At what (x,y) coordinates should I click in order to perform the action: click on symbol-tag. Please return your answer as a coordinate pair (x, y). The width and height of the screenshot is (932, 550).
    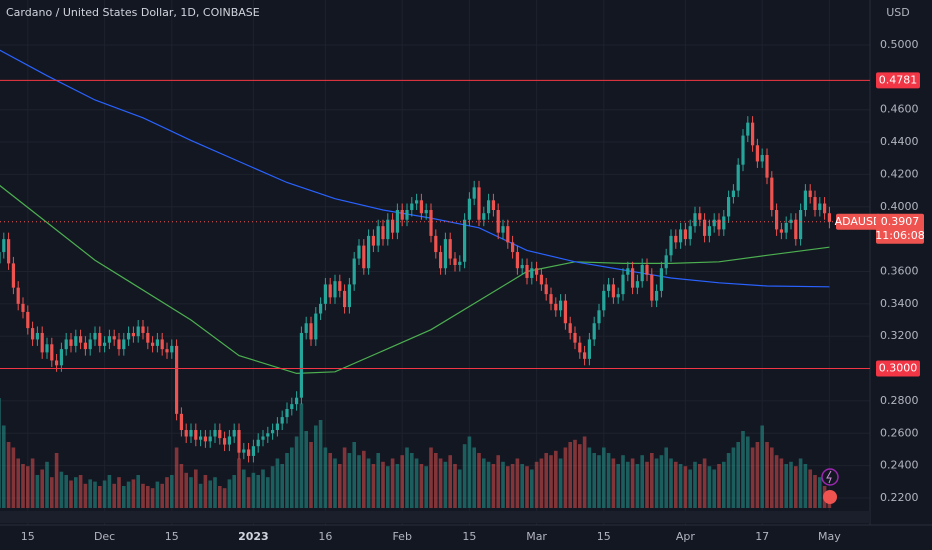
    Looking at the image, I should click on (858, 221).